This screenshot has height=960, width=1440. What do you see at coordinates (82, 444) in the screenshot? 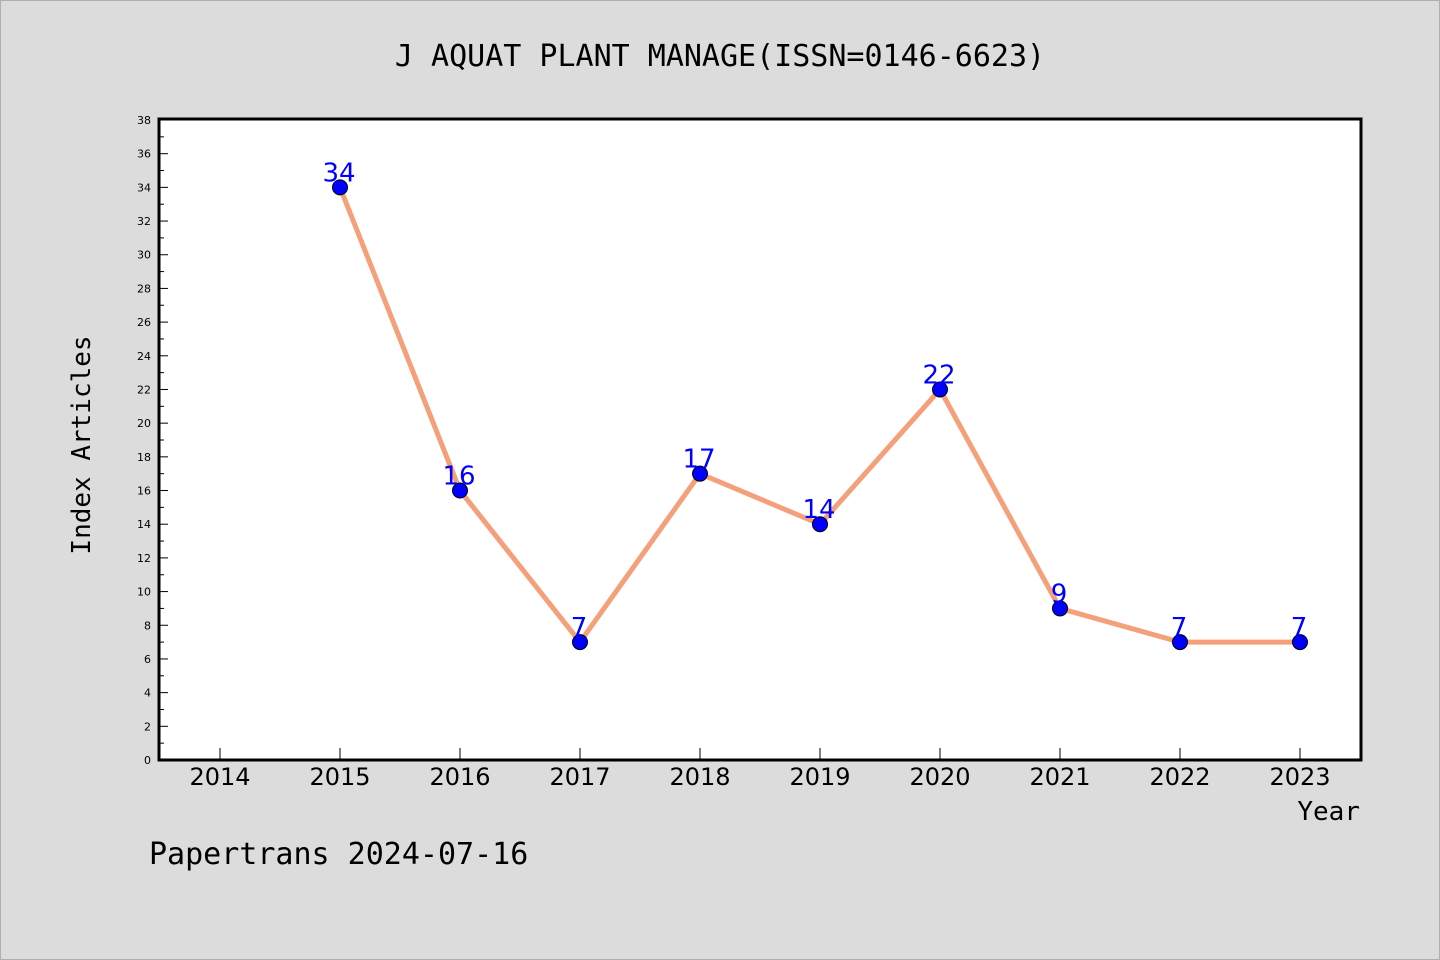
I see `y-axis-label: Index Articles` at bounding box center [82, 444].